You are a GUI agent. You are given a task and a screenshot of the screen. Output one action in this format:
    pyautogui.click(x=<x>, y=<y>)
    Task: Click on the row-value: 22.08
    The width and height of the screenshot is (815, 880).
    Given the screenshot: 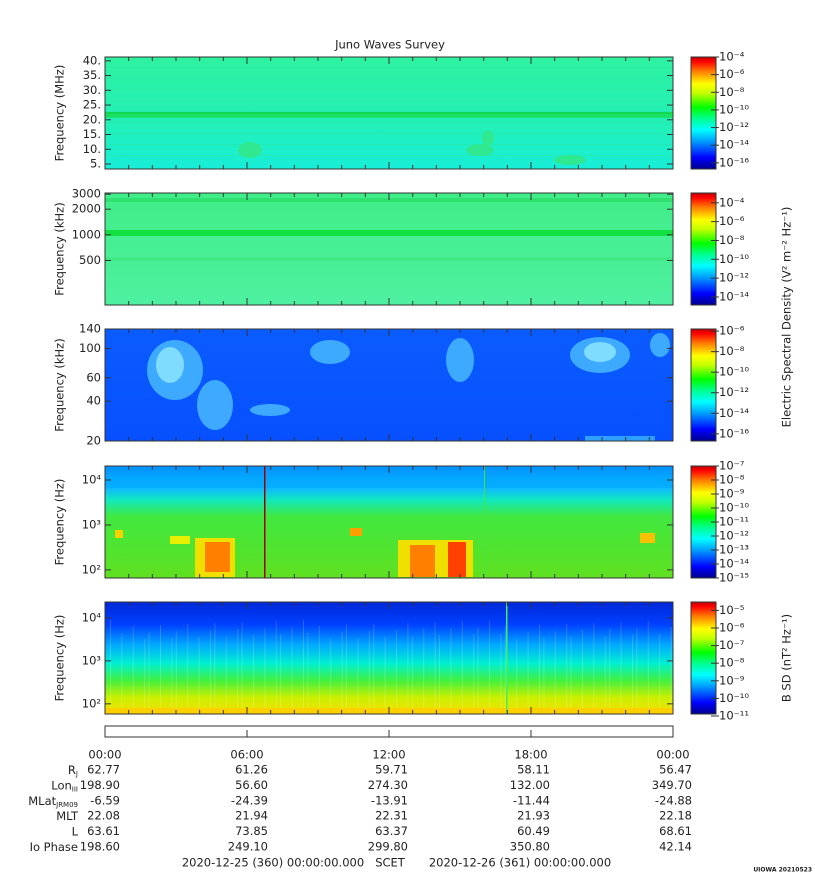 What is the action you would take?
    pyautogui.click(x=103, y=816)
    